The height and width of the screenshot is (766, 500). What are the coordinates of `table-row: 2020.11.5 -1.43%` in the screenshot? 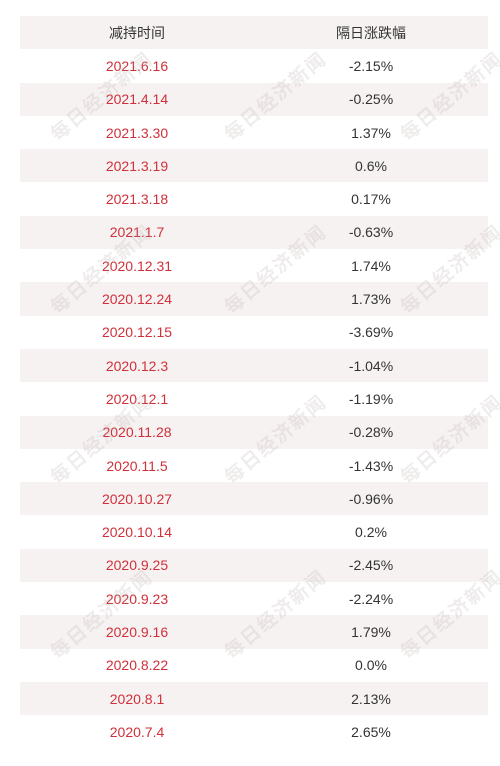 It's located at (254, 465).